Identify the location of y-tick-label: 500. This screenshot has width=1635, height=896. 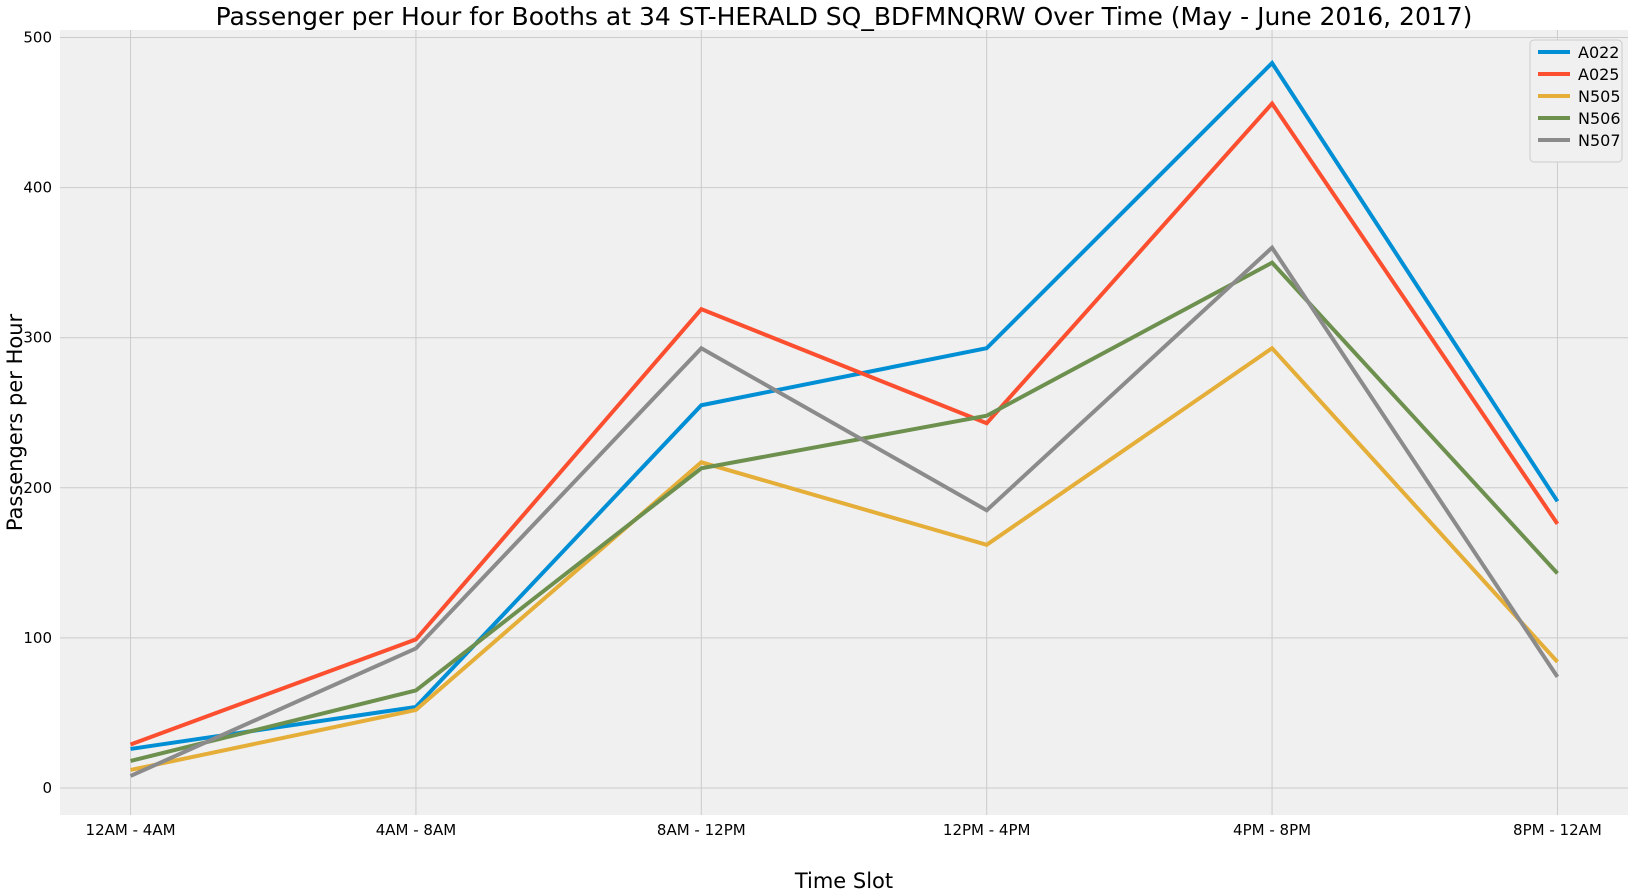
(37, 38).